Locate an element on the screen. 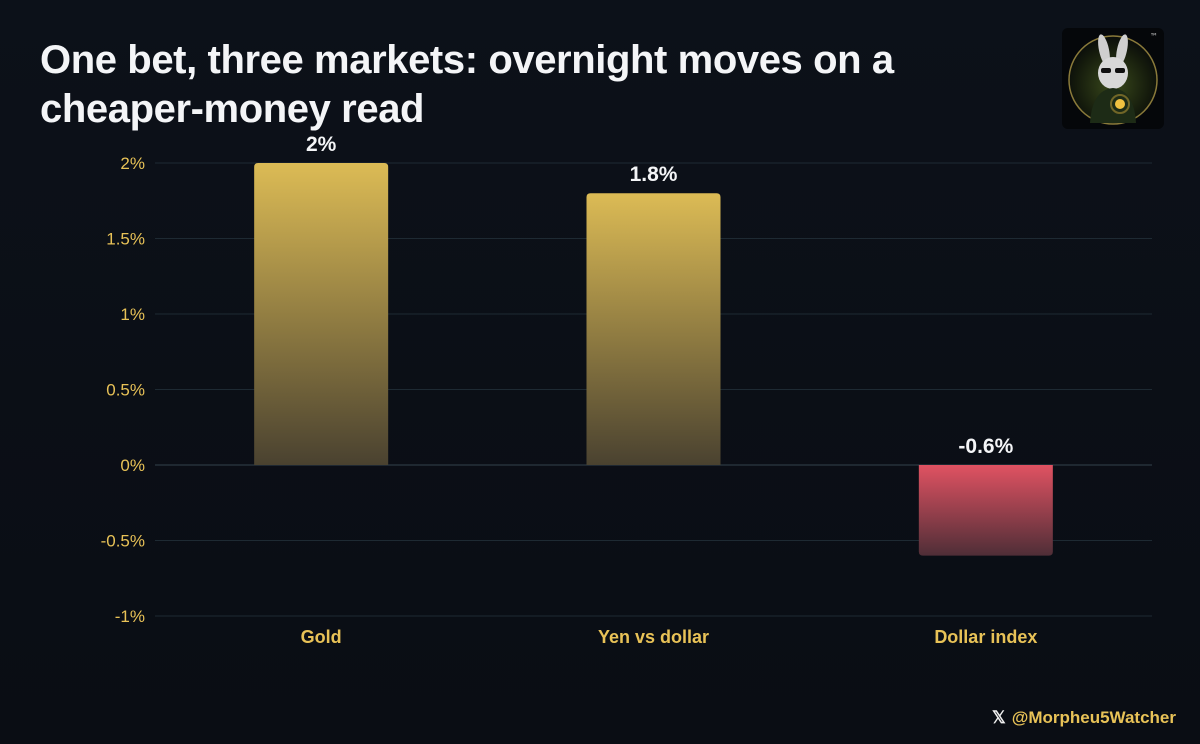  bar-yen-vs-dollar is located at coordinates (653, 329).